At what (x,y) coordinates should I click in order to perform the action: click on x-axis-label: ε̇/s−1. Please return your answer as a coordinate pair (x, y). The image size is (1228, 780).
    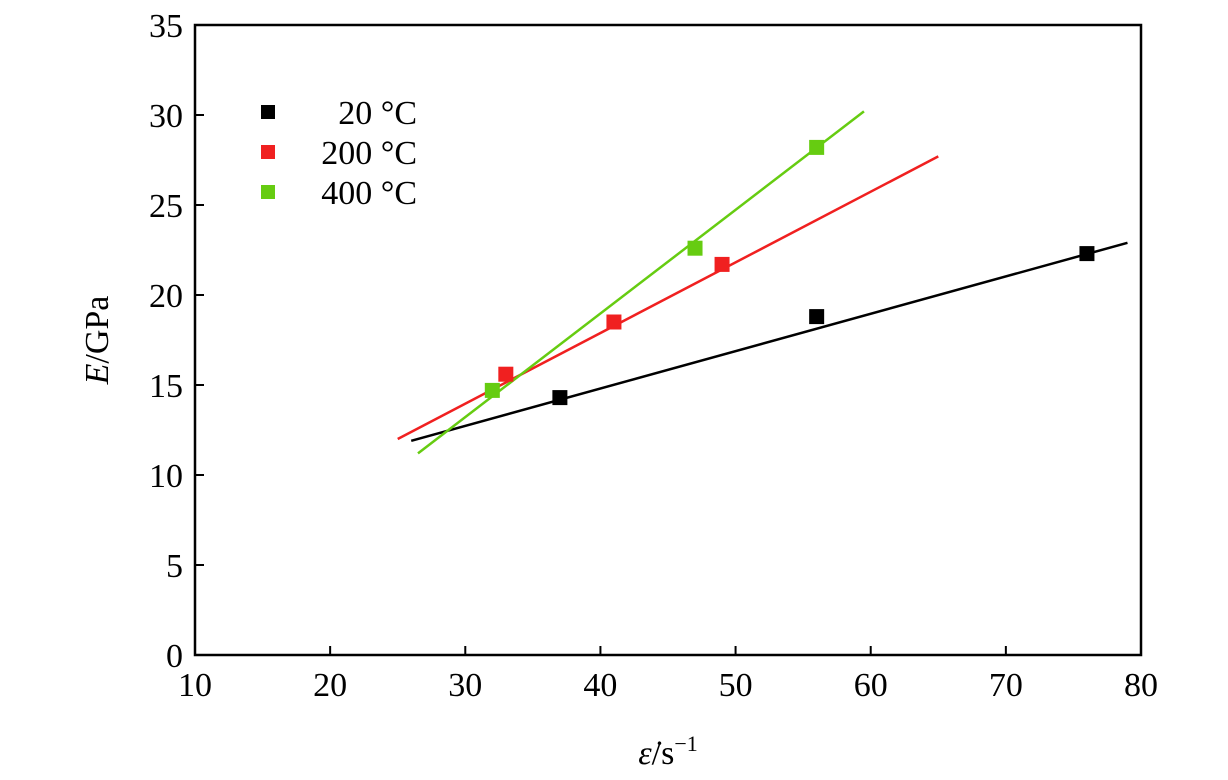
    Looking at the image, I should click on (668, 751).